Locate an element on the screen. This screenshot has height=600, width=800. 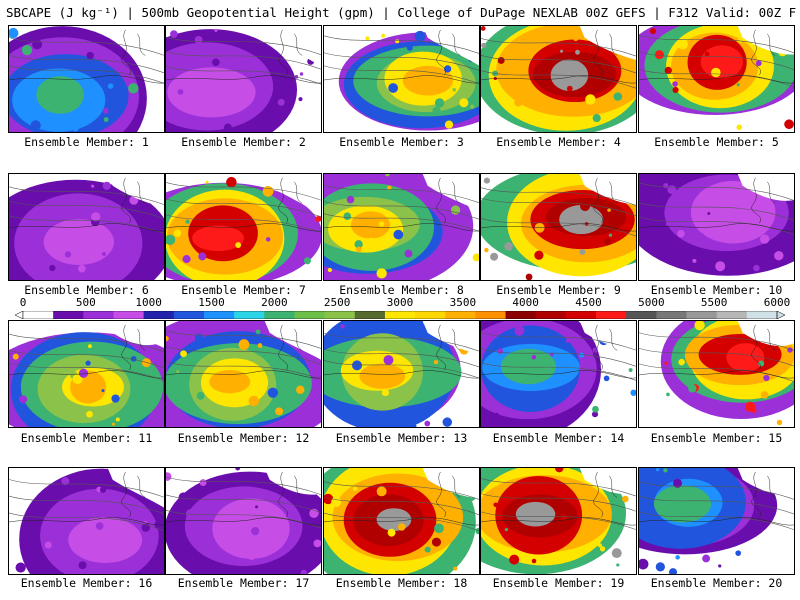
ensemble-member-caption: Ensemble Member: 14 is located at coordinates (558, 438).